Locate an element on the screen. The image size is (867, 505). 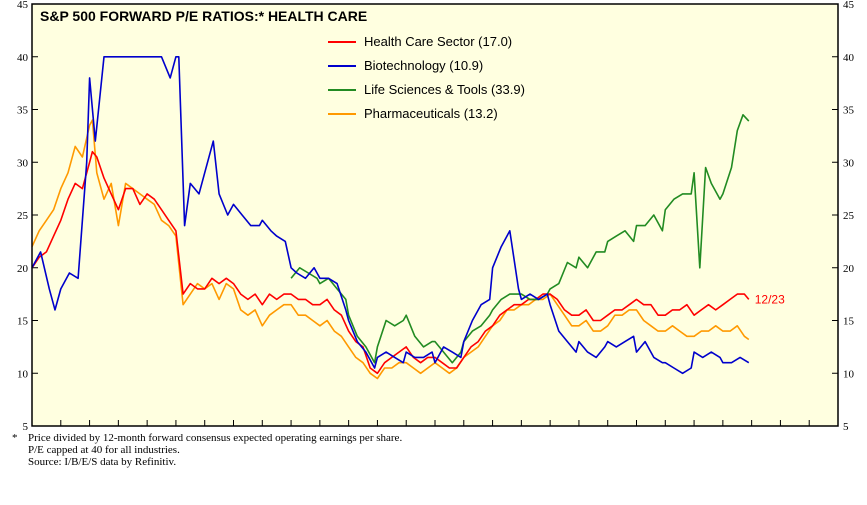
footnote-mark: * is located at coordinates (15, 438).